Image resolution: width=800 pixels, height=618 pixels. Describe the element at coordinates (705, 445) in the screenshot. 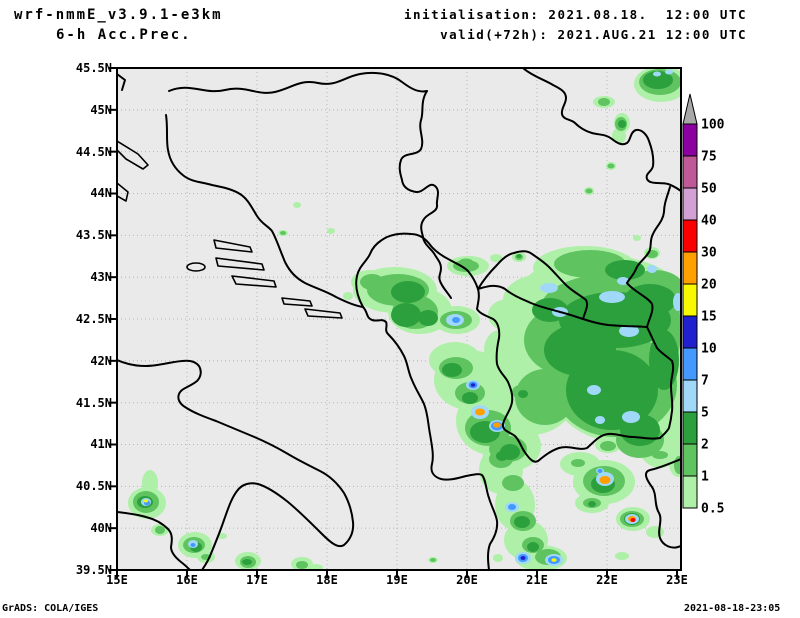

I see `colorbar-label: 2` at that location.